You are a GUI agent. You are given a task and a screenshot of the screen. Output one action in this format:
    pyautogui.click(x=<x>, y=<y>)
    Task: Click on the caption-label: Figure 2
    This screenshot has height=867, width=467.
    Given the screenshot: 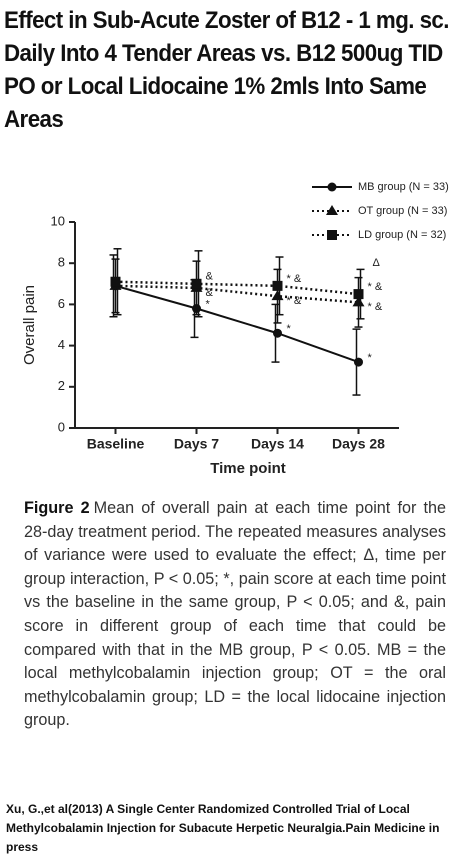 What is the action you would take?
    pyautogui.click(x=57, y=508)
    